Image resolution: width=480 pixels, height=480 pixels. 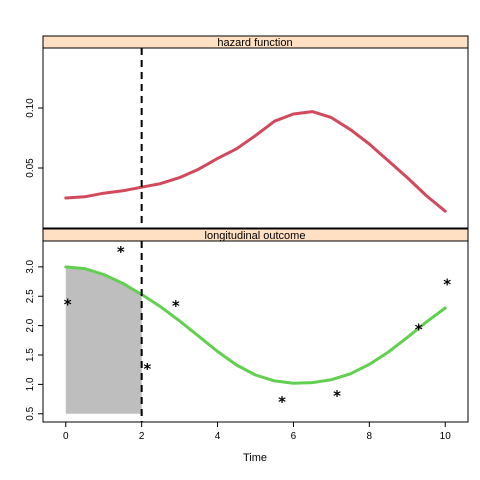 I want to click on x-tick-label: 10, so click(x=446, y=436).